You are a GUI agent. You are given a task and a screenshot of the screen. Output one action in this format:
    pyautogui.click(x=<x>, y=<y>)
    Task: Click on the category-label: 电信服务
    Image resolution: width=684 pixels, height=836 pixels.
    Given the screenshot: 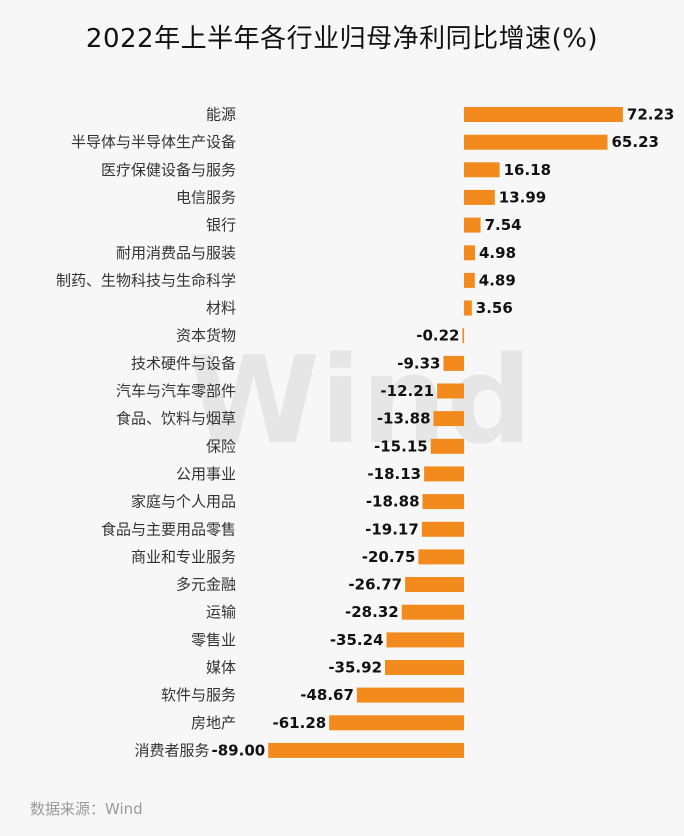 What is the action you would take?
    pyautogui.click(x=206, y=197)
    